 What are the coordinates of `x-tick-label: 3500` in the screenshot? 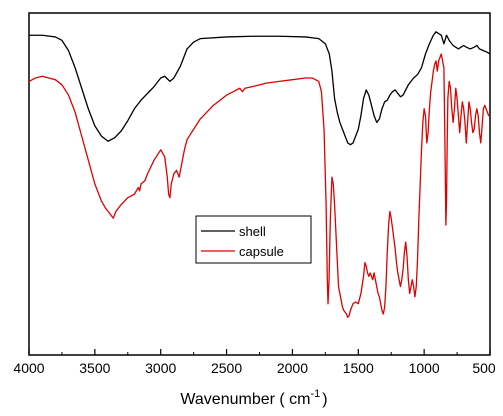 It's located at (94, 368).